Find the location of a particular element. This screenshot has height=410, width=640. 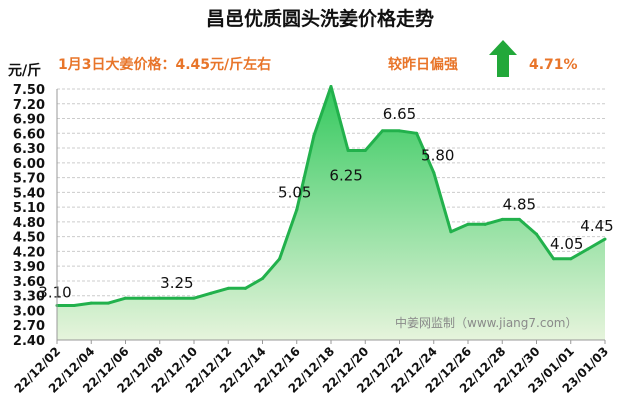

y-tick-label: 5.10 is located at coordinates (29, 208).